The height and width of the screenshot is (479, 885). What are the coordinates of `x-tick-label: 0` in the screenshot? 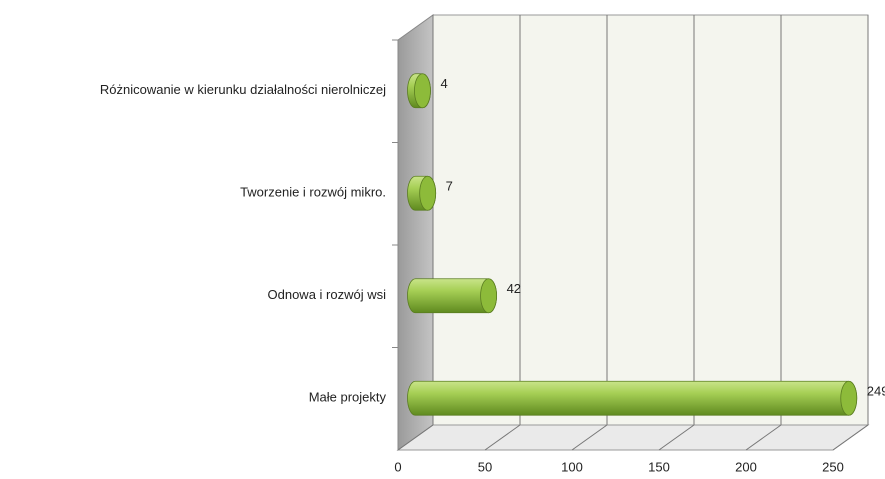 It's located at (397, 466).